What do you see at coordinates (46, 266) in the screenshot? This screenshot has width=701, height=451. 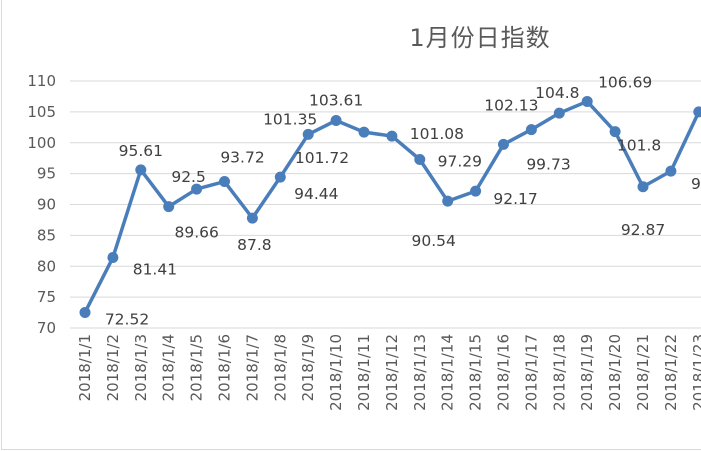 I see `y-tick-label: 80` at bounding box center [46, 266].